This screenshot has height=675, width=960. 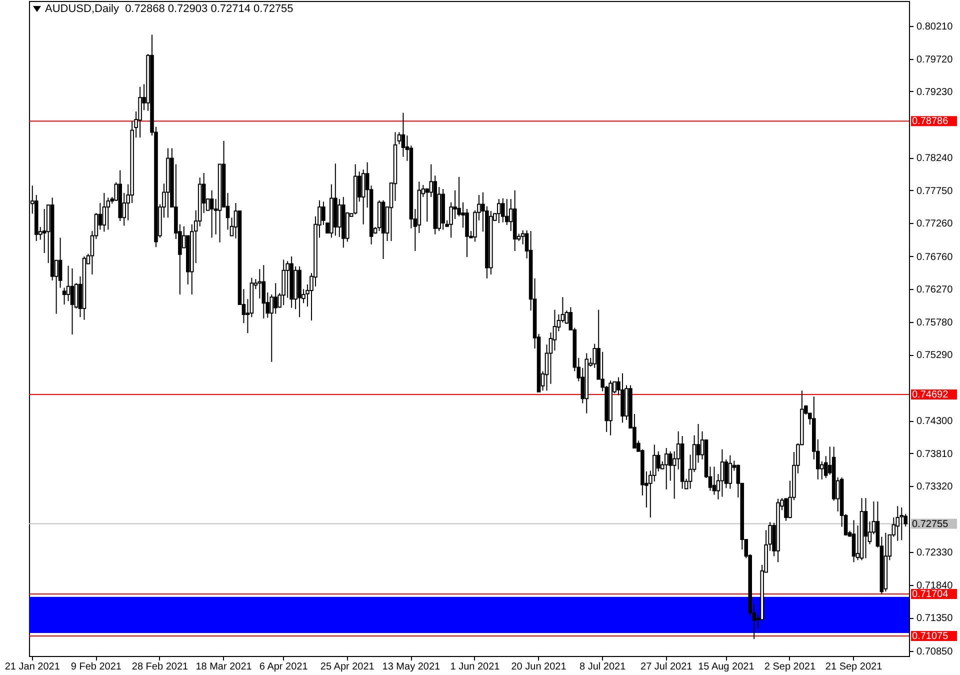 What do you see at coordinates (935, 27) in the screenshot?
I see `y-tick-label: 0.80210` at bounding box center [935, 27].